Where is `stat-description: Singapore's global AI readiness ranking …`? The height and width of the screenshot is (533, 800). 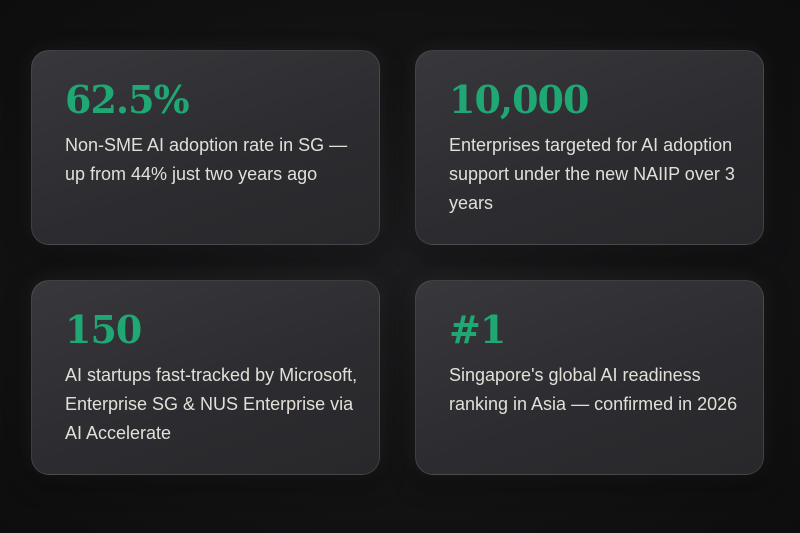
stat-description: Singapore's global AI readiness ranking … is located at coordinates (593, 389).